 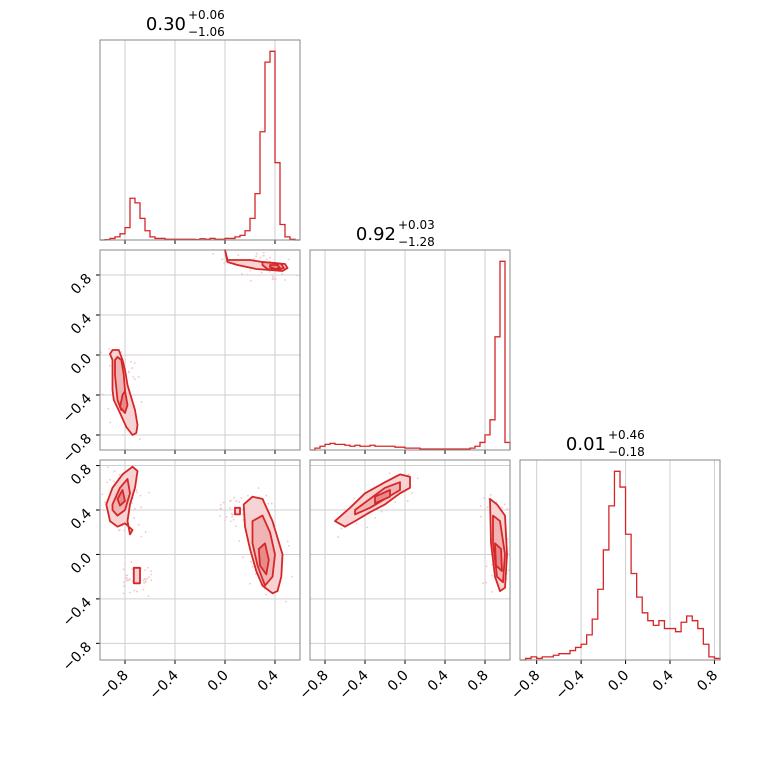 I want to click on x-tick-label: 0.8, so click(x=707, y=681).